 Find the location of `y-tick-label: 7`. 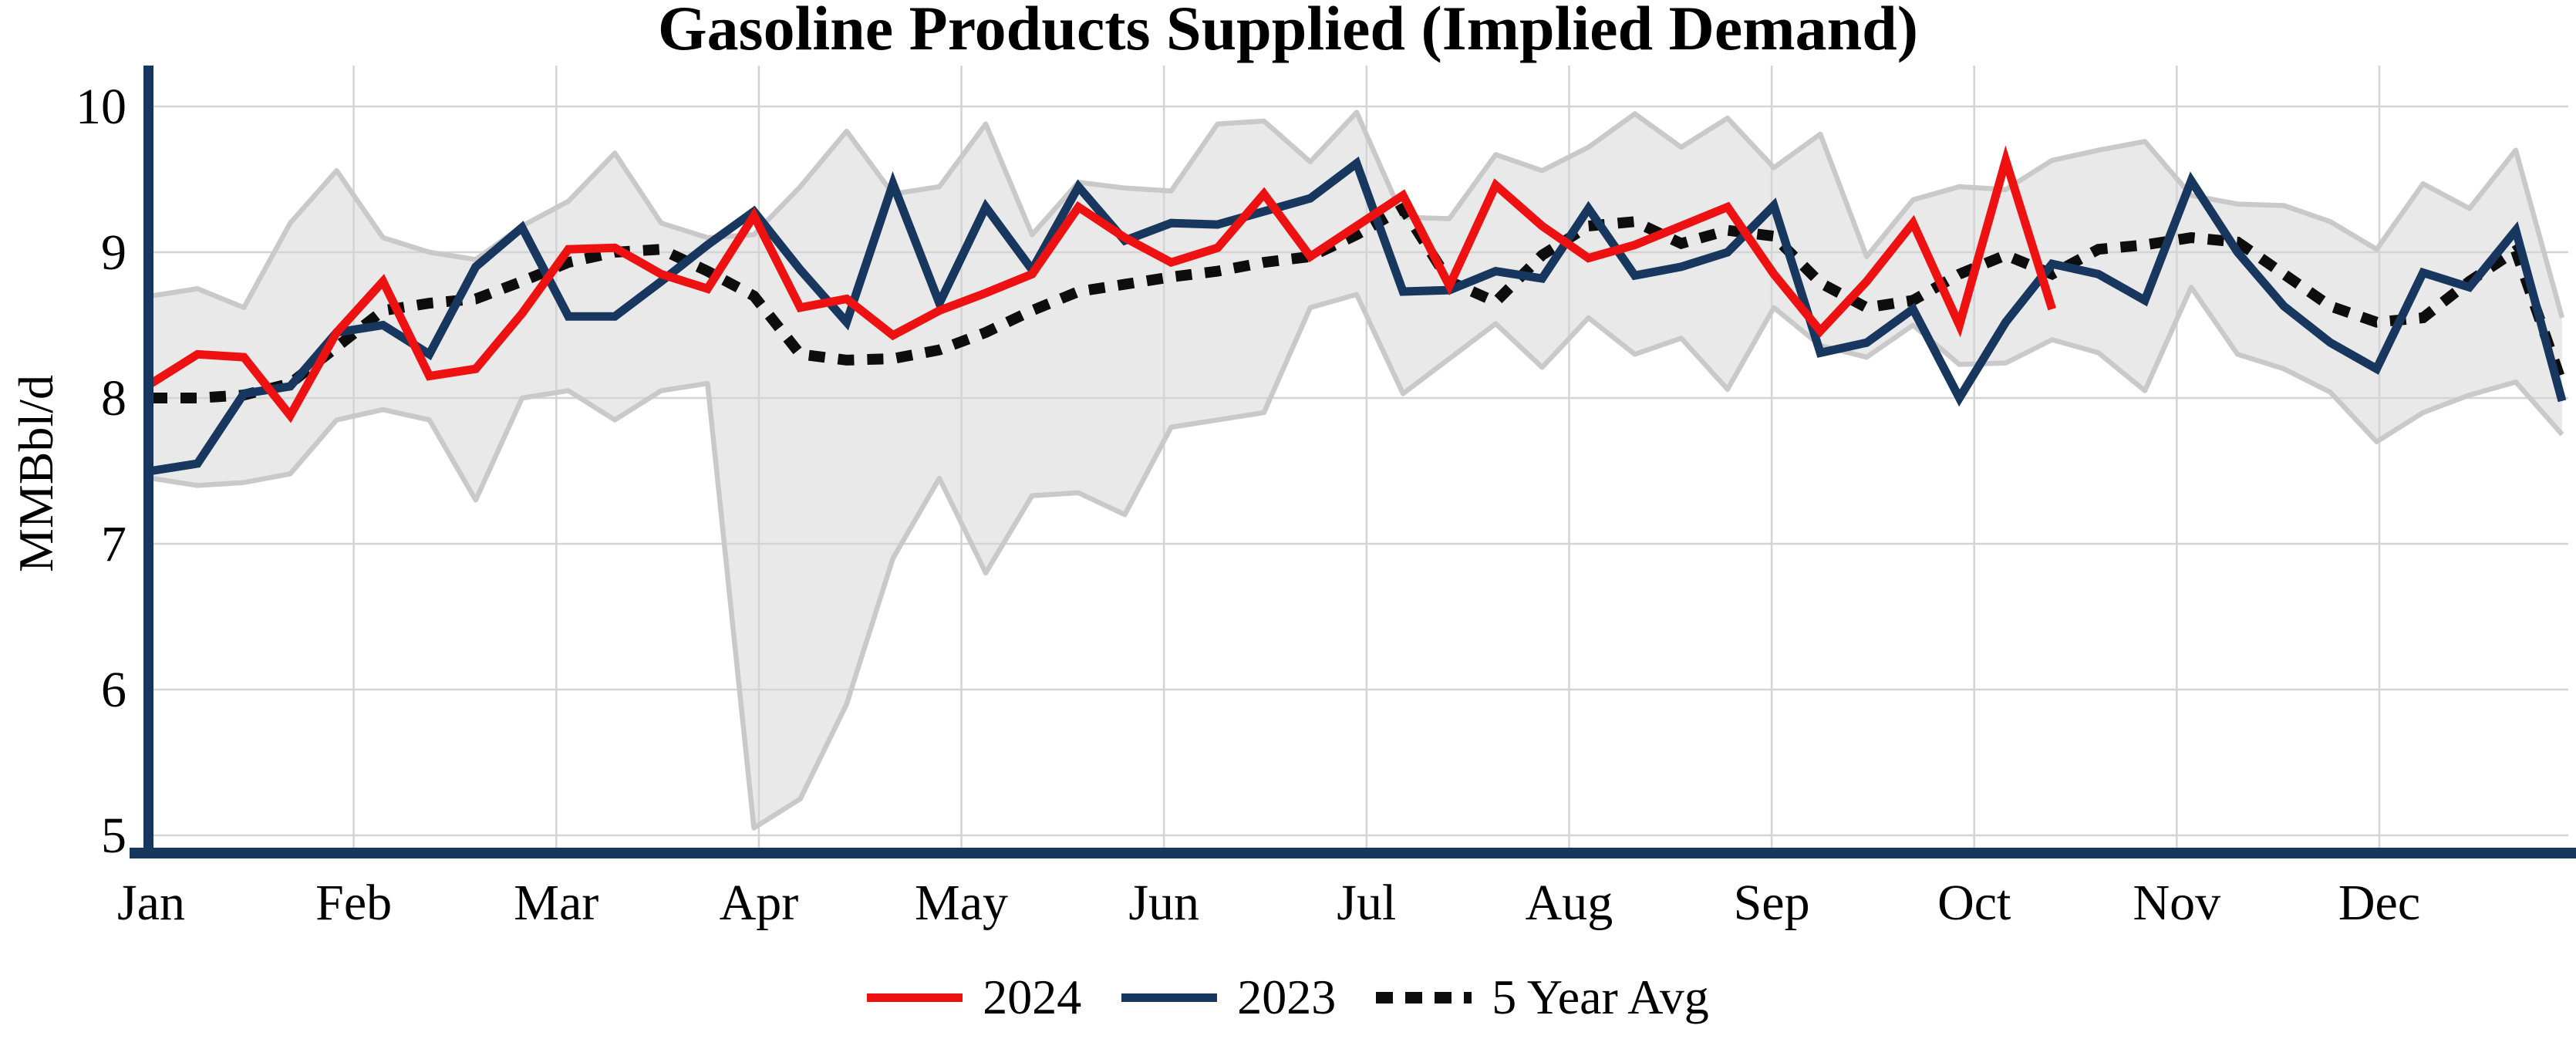

y-tick-label: 7 is located at coordinates (113, 544).